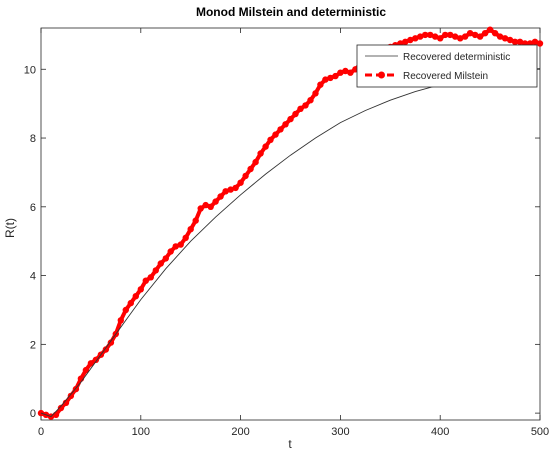 The height and width of the screenshot is (456, 550). I want to click on x-tick-label: 0, so click(41, 432).